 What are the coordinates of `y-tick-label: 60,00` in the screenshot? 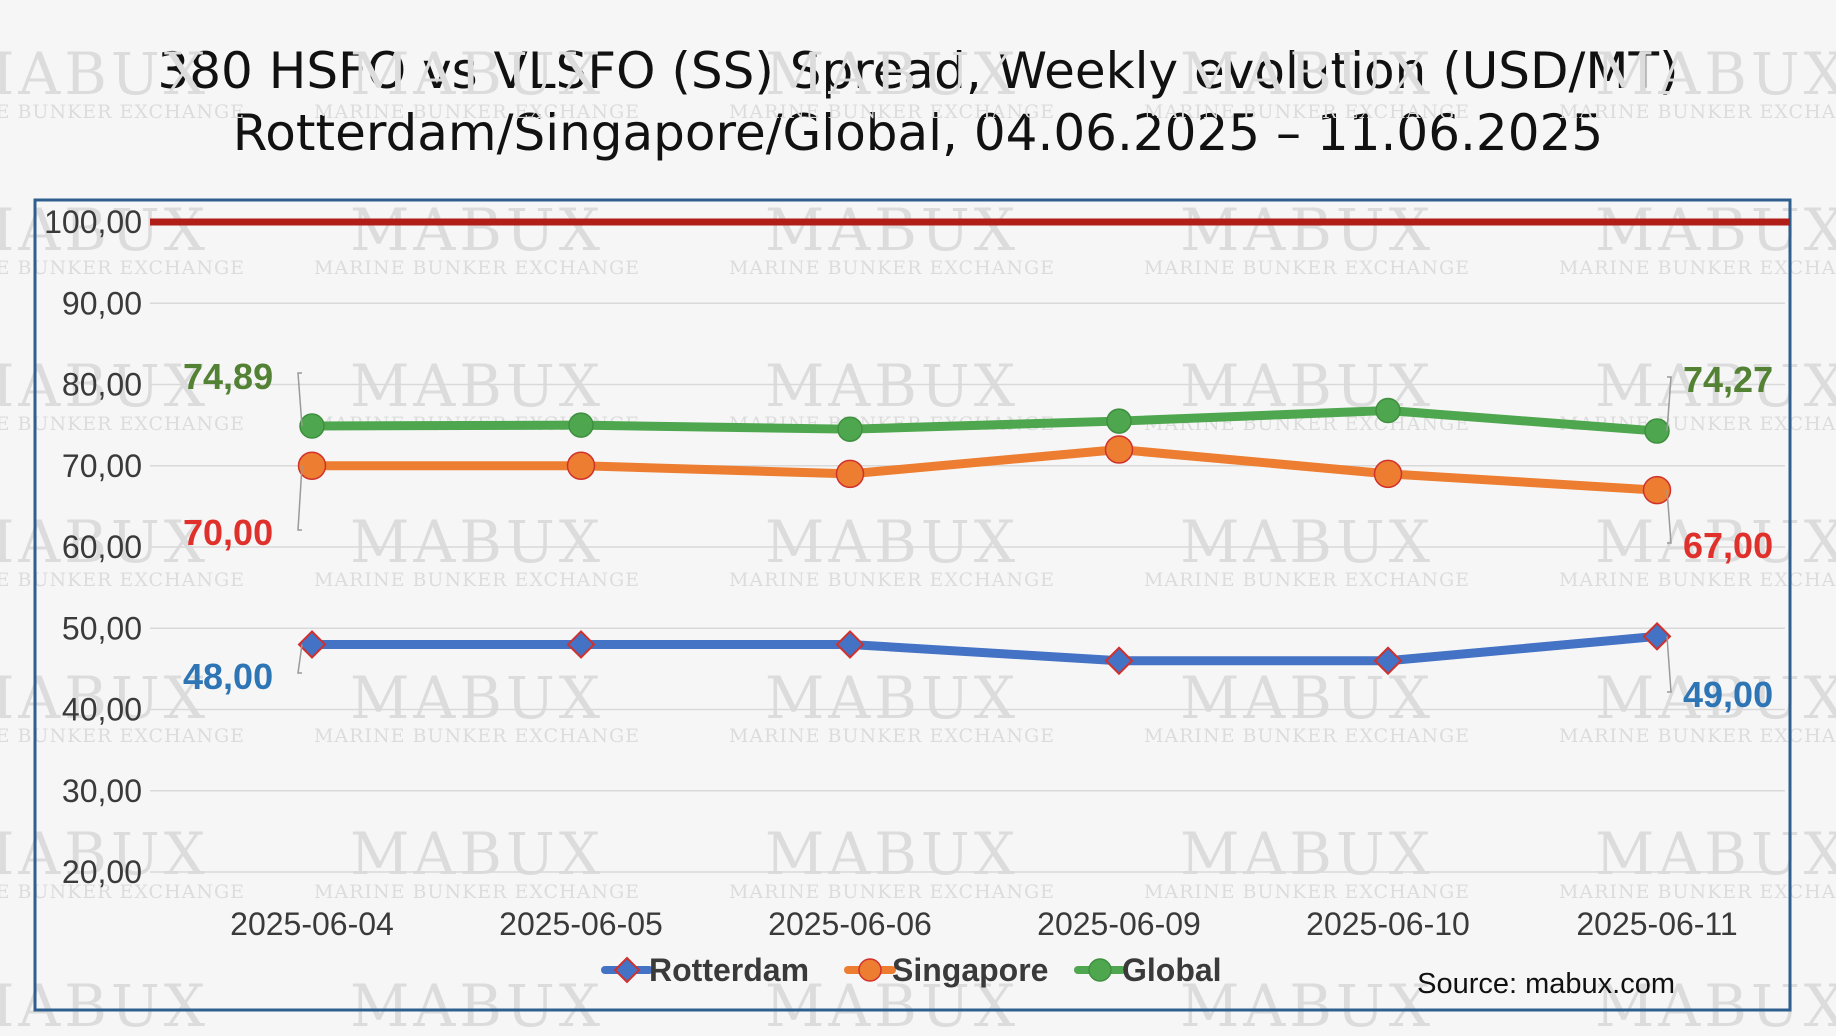 It's located at (102, 547).